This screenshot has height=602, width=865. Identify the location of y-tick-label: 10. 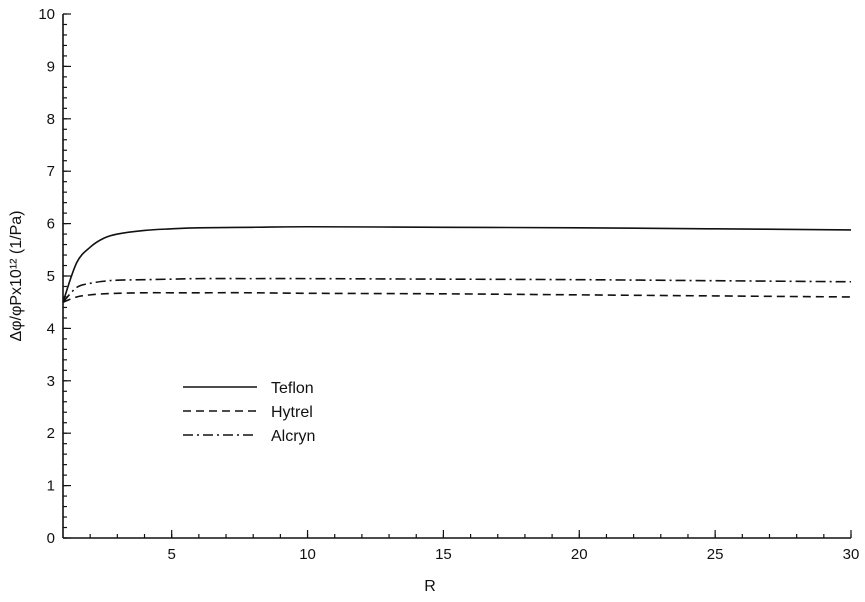
(46, 14).